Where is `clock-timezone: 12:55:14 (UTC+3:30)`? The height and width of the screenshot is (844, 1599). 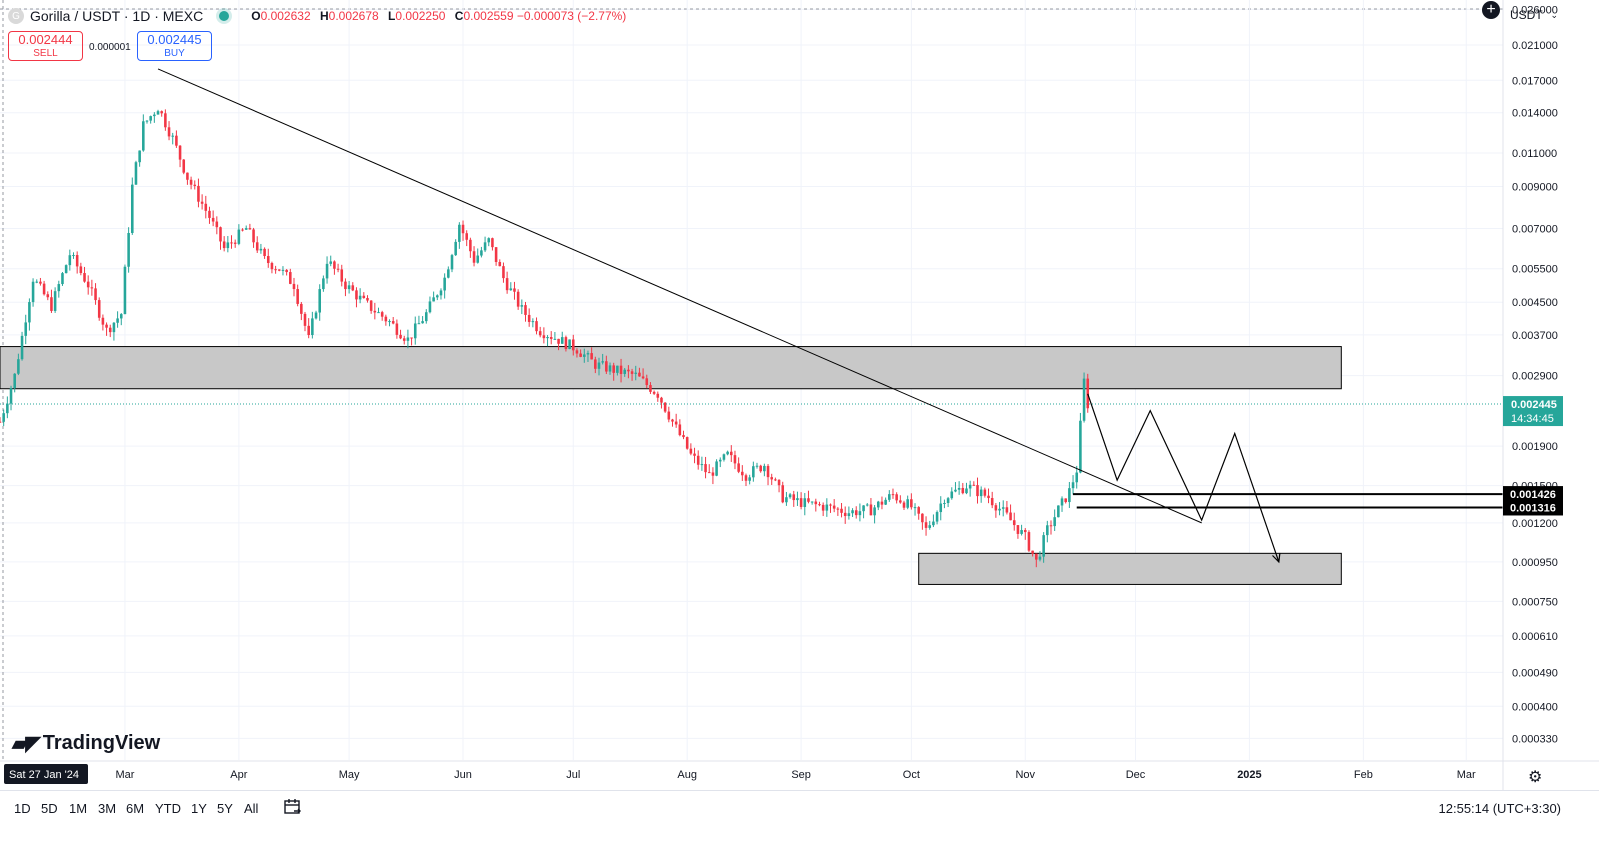 clock-timezone: 12:55:14 (UTC+3:30) is located at coordinates (1499, 808).